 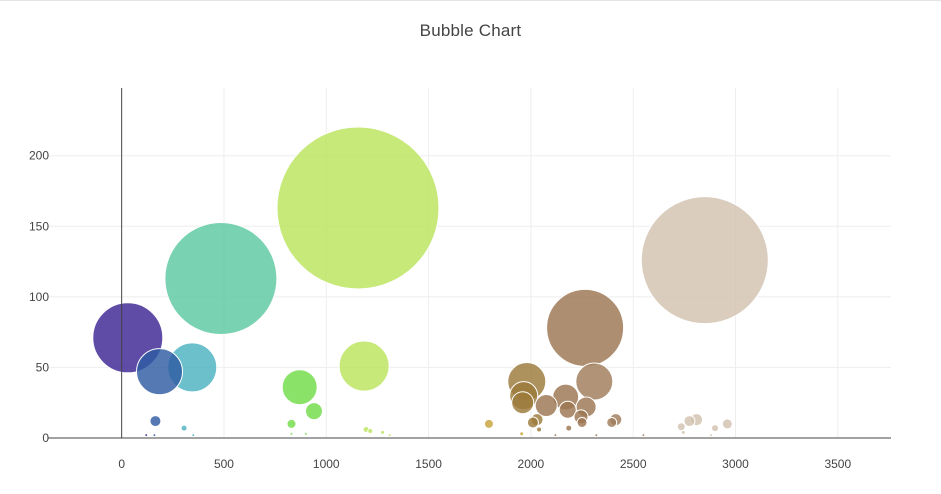 I want to click on x-tick-label: 500, so click(x=224, y=464).